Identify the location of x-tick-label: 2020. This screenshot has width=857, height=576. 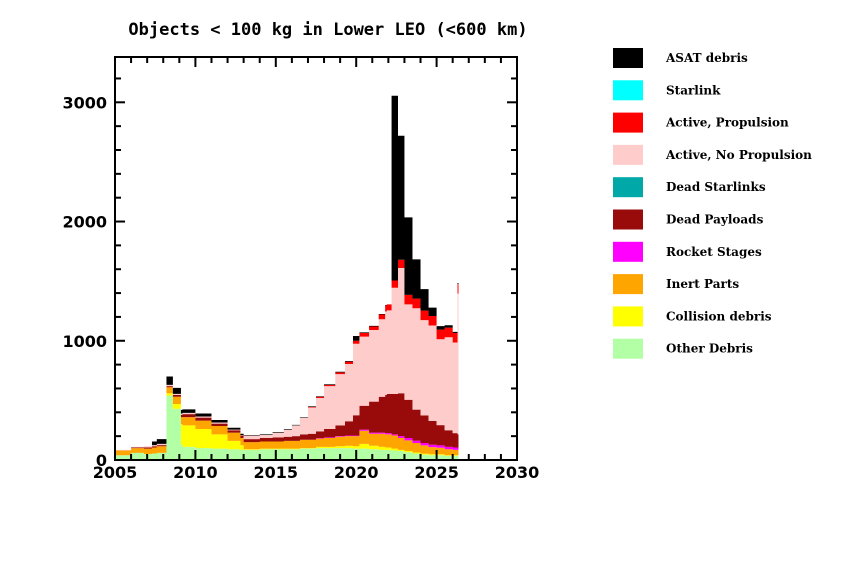
(356, 472).